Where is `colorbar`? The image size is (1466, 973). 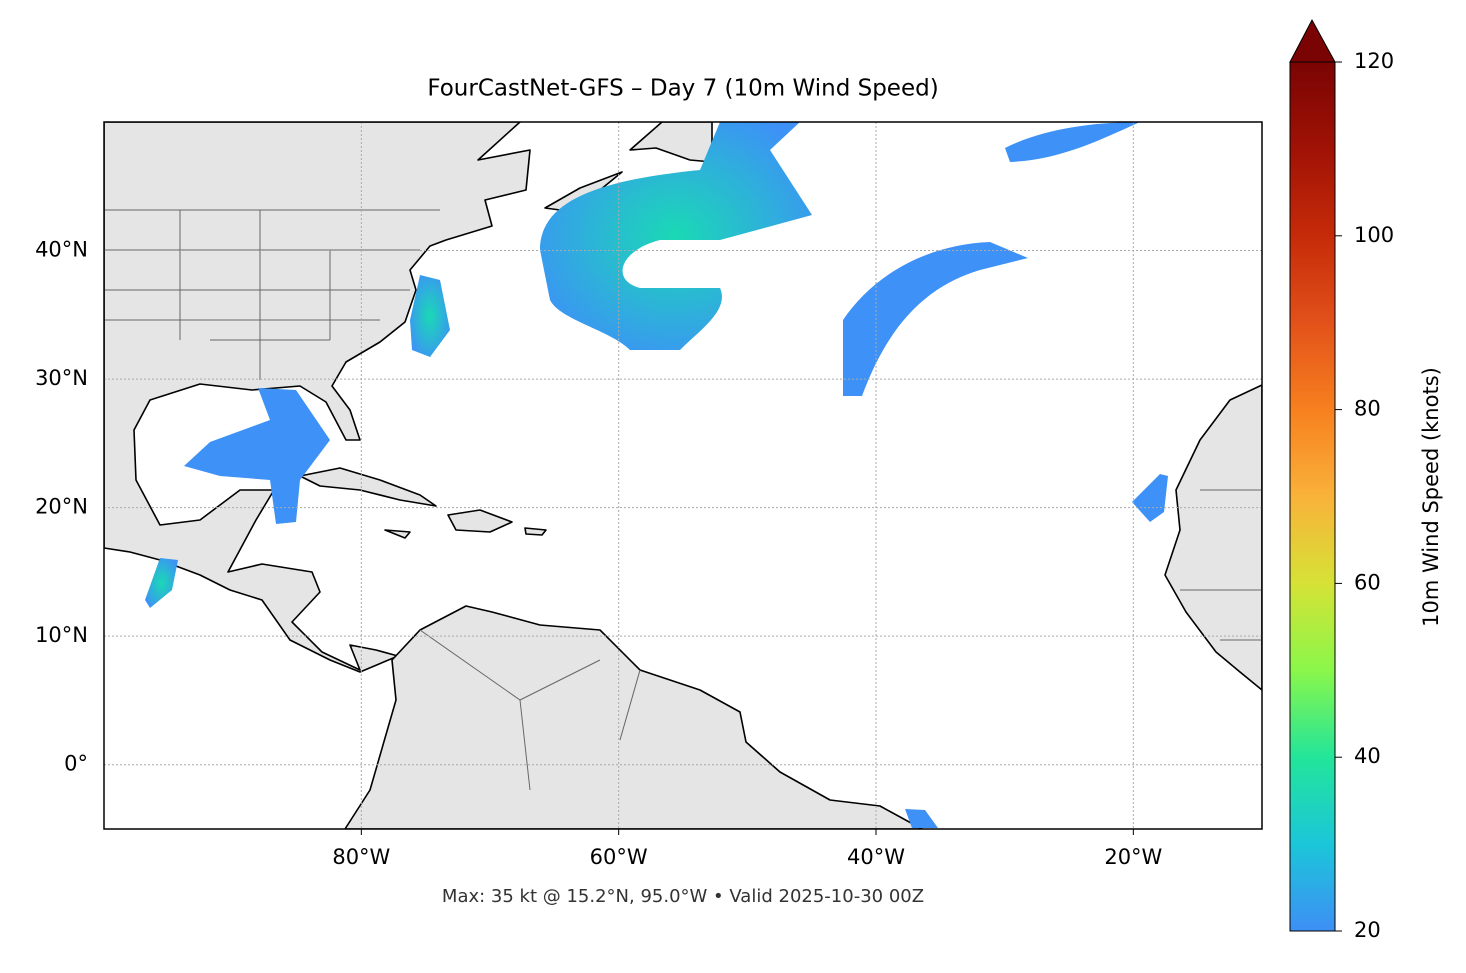 colorbar is located at coordinates (1312, 496).